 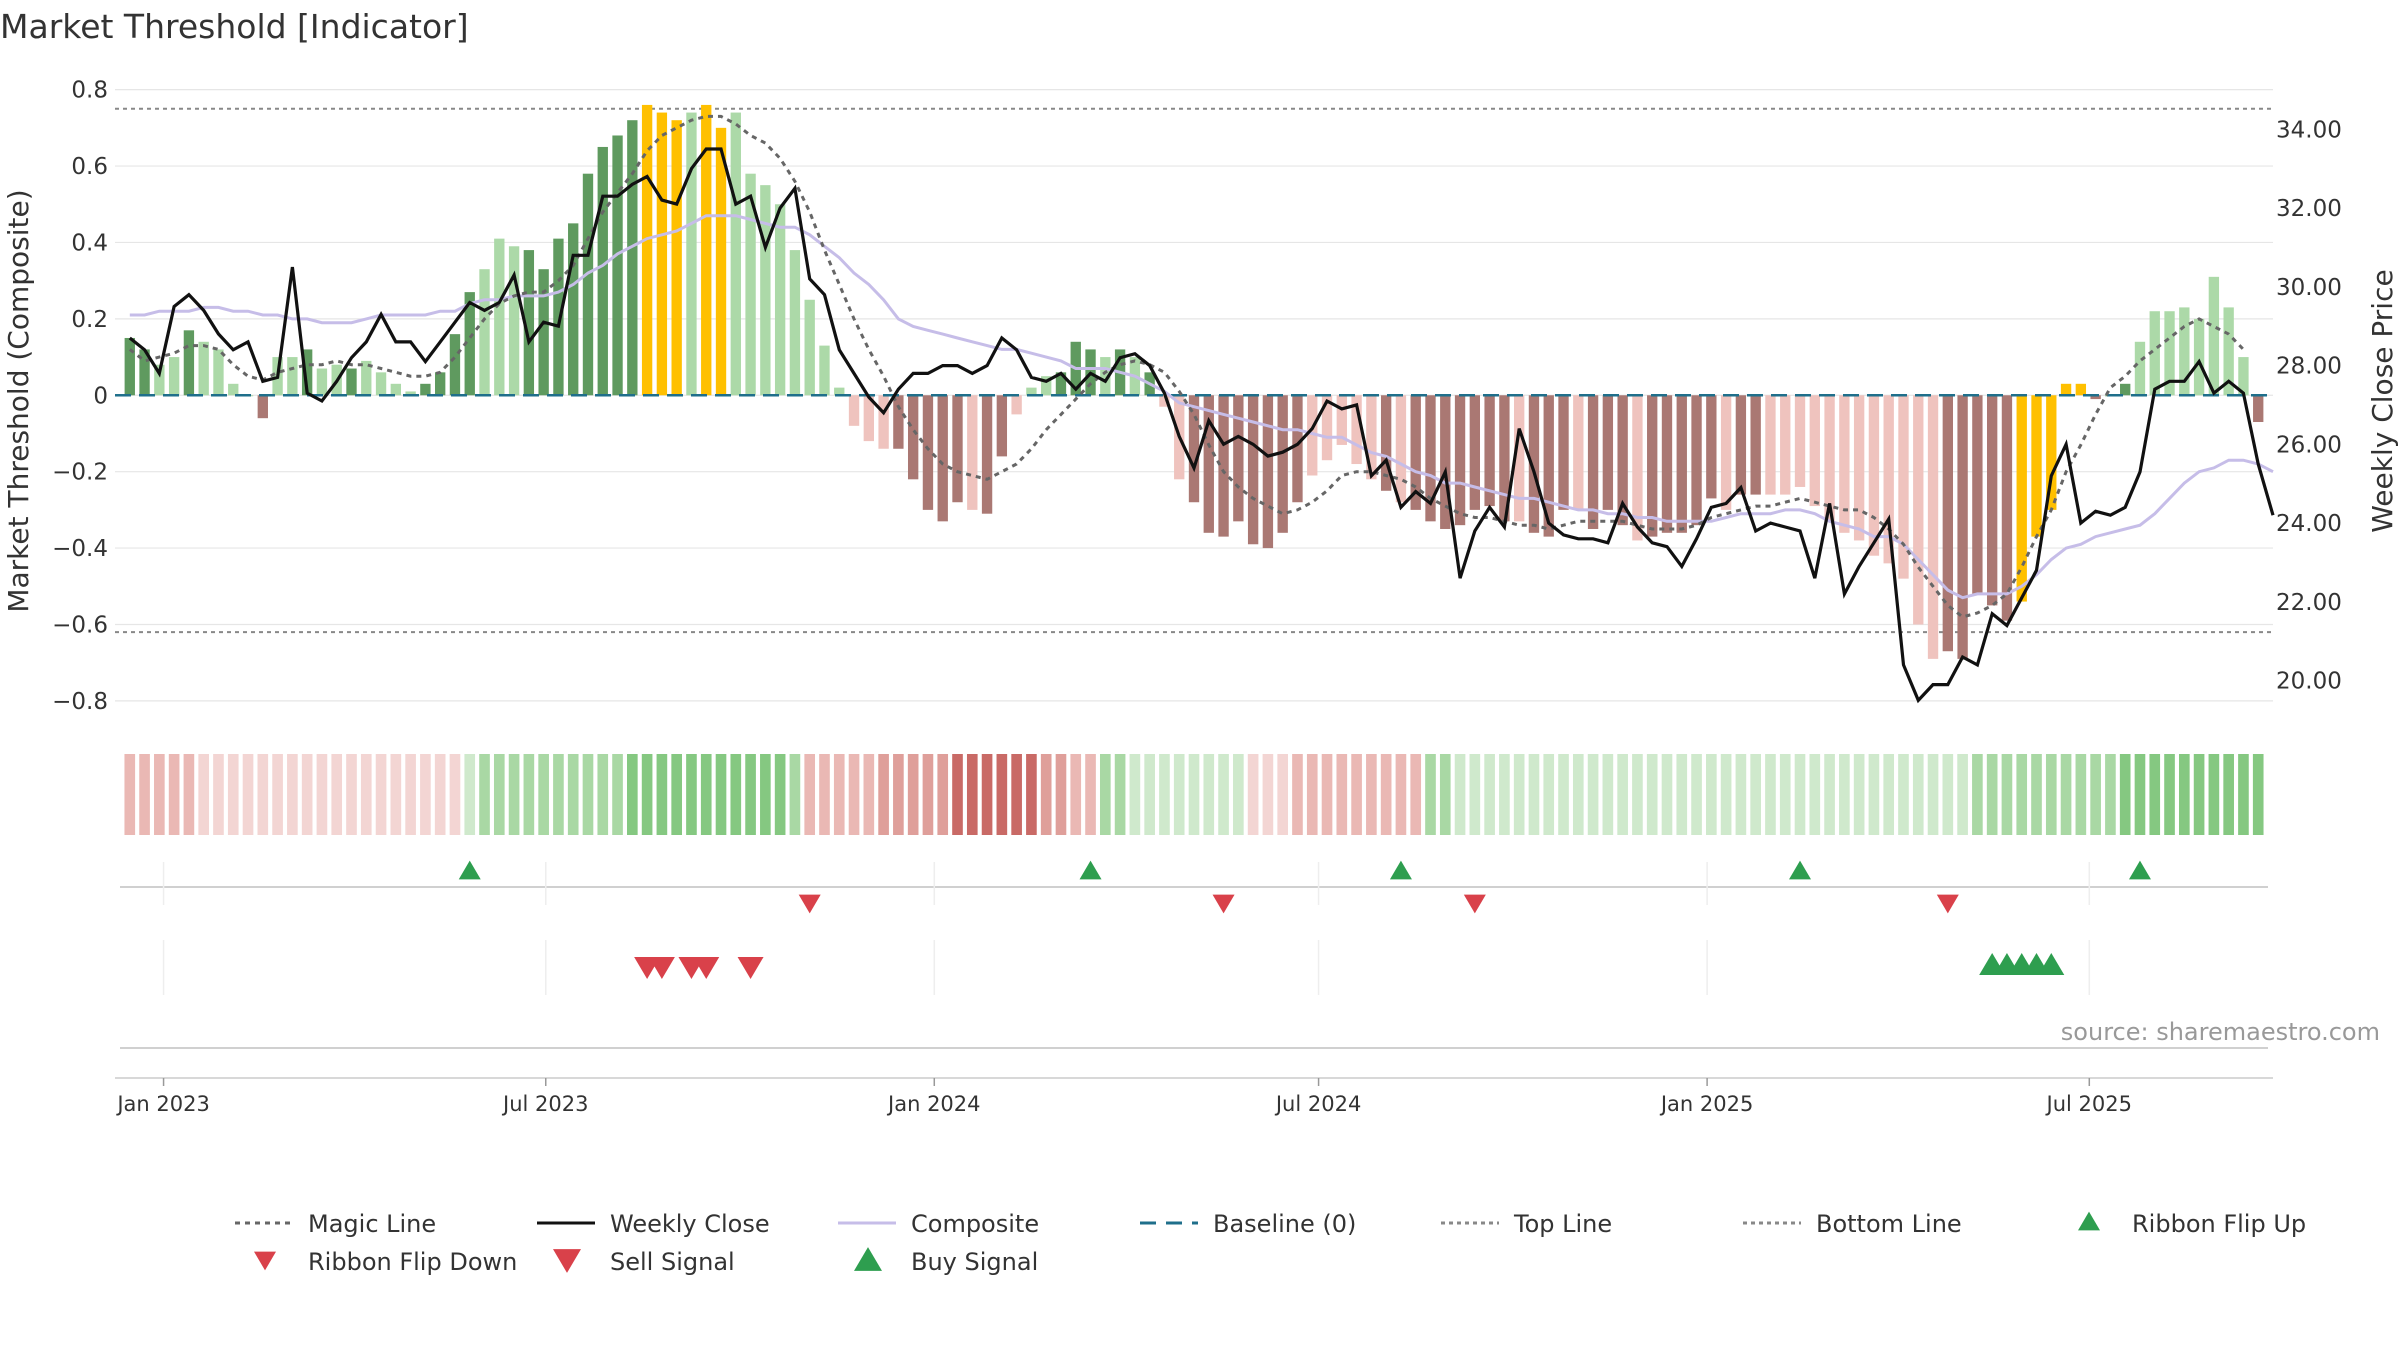 What do you see at coordinates (1562, 1224) in the screenshot?
I see `legend-label: Top Line` at bounding box center [1562, 1224].